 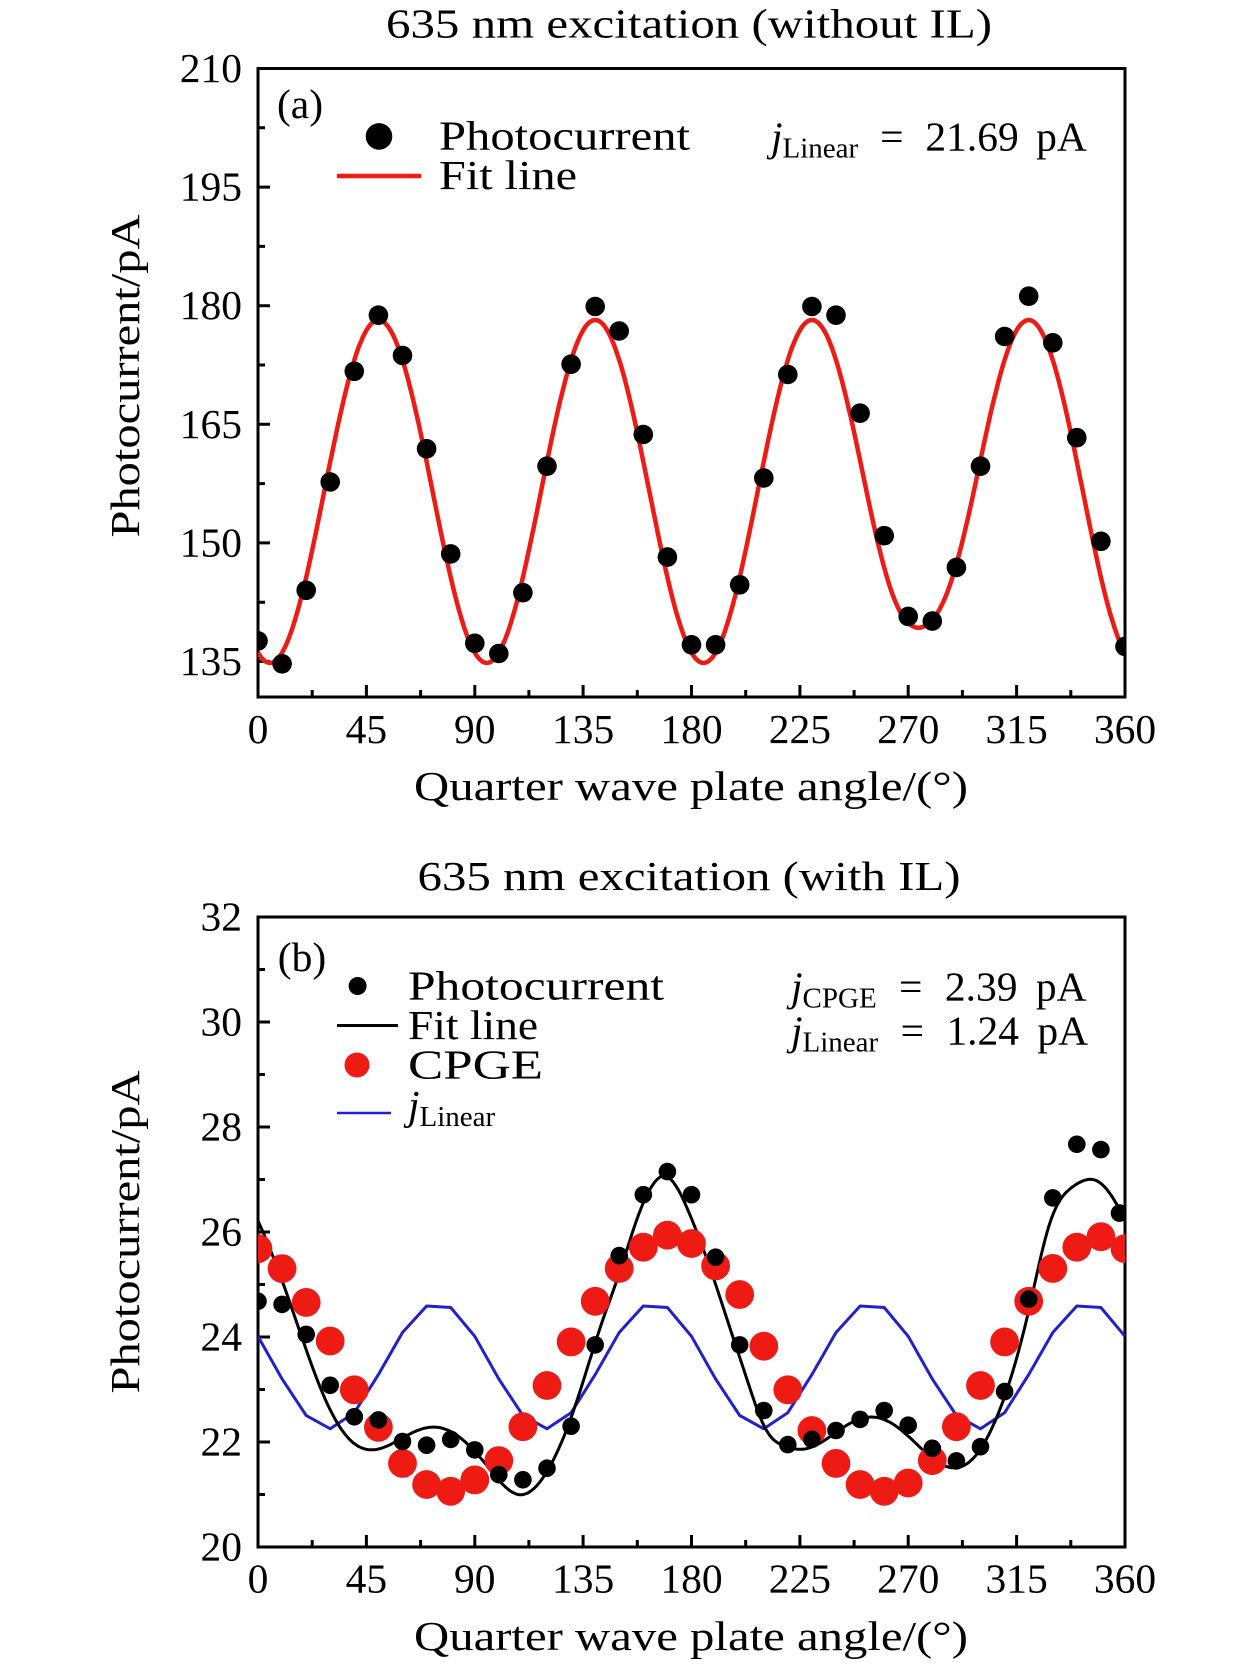 What do you see at coordinates (211, 542) in the screenshot?
I see `svg-text: 150` at bounding box center [211, 542].